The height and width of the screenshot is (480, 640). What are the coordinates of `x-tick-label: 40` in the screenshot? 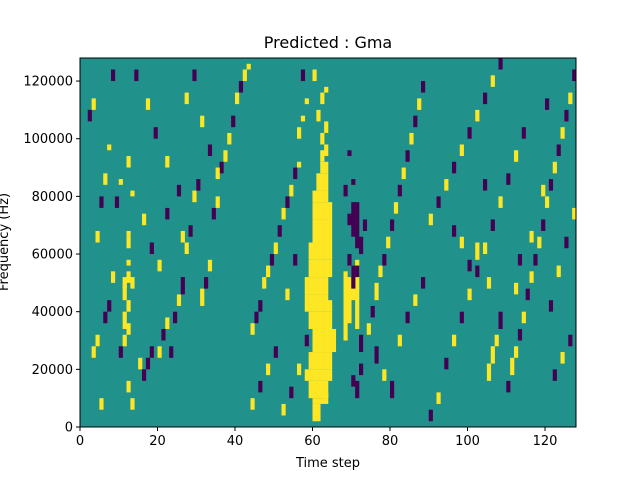 It's located at (235, 441).